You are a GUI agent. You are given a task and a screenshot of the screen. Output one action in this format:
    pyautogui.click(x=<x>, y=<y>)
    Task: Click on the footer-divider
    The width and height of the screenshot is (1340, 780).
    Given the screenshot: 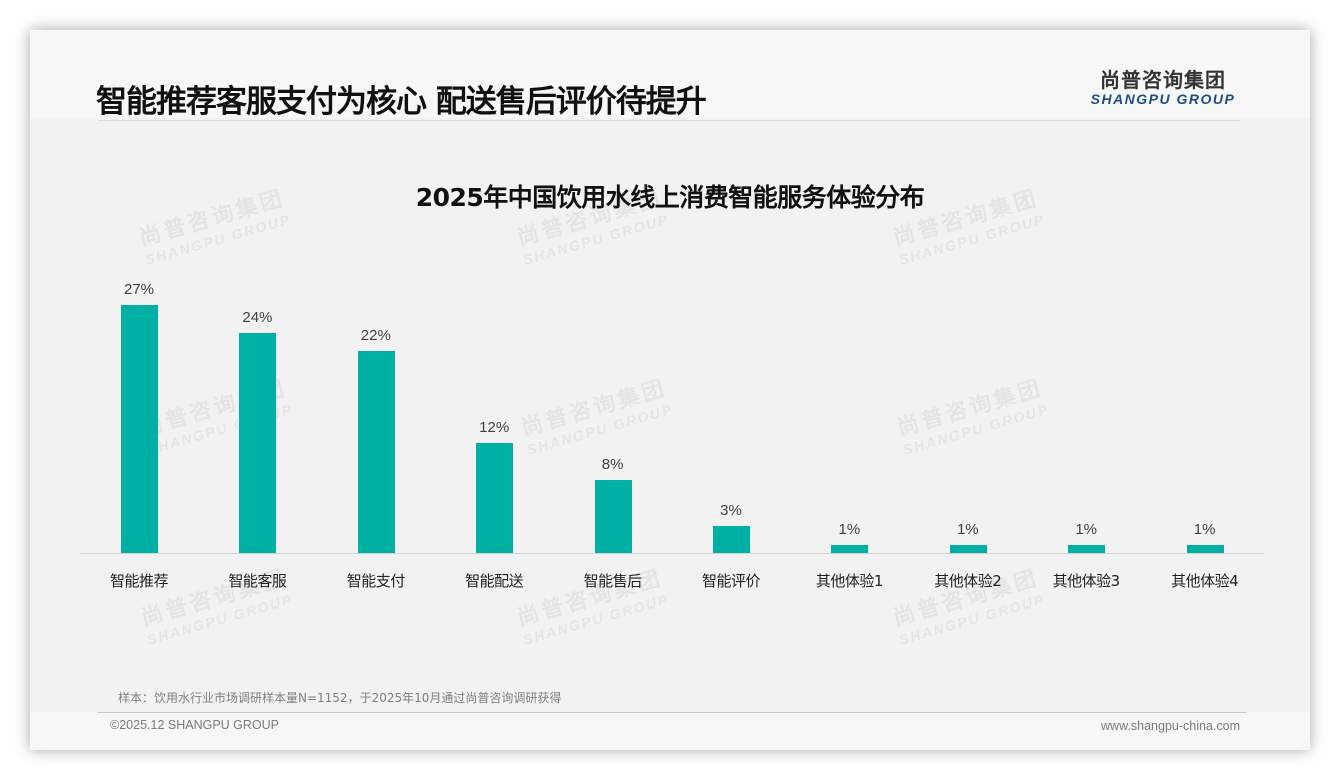 What is the action you would take?
    pyautogui.click(x=672, y=712)
    